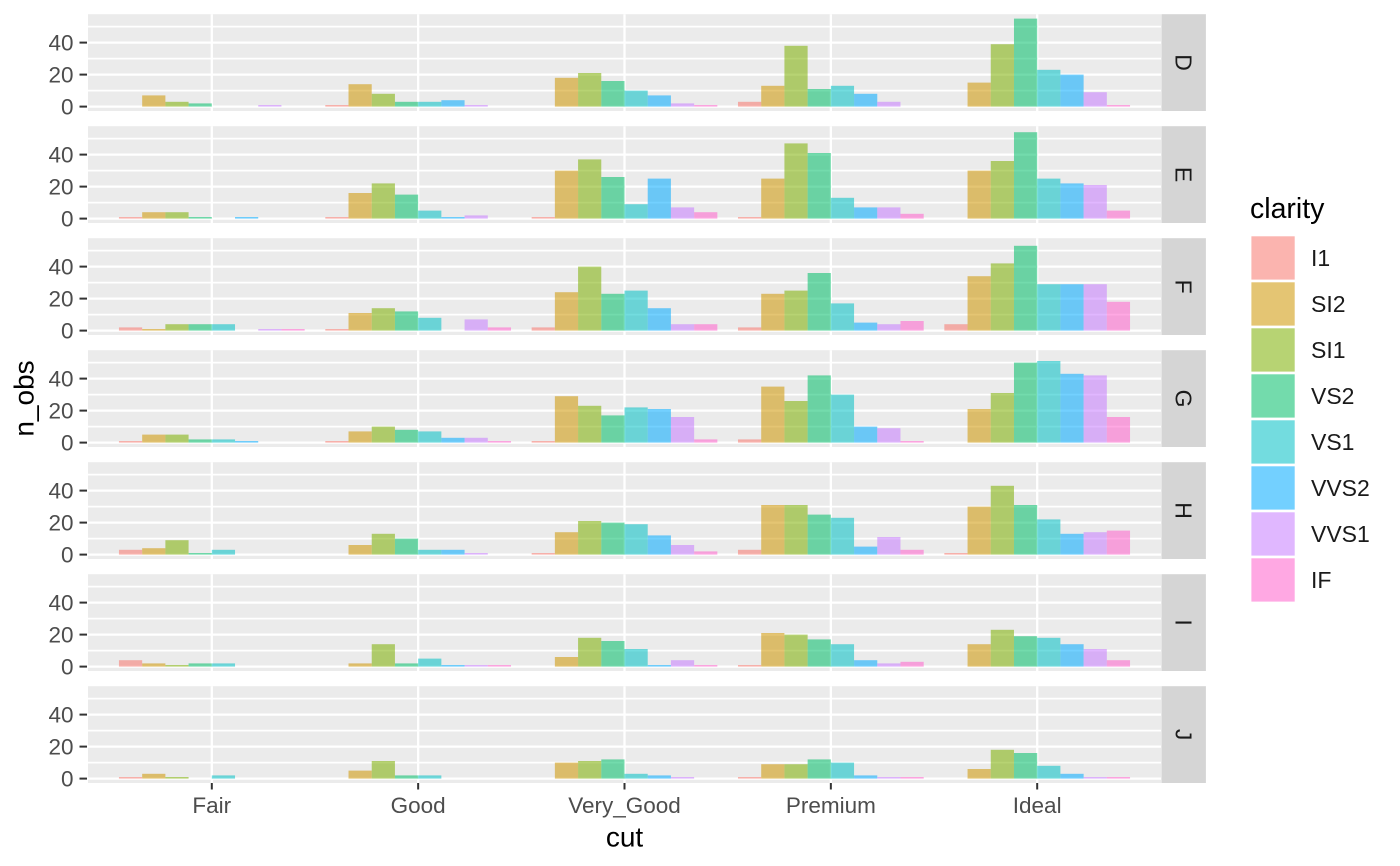 The width and height of the screenshot is (1400, 866). I want to click on svg-text: Very_Good, so click(624, 805).